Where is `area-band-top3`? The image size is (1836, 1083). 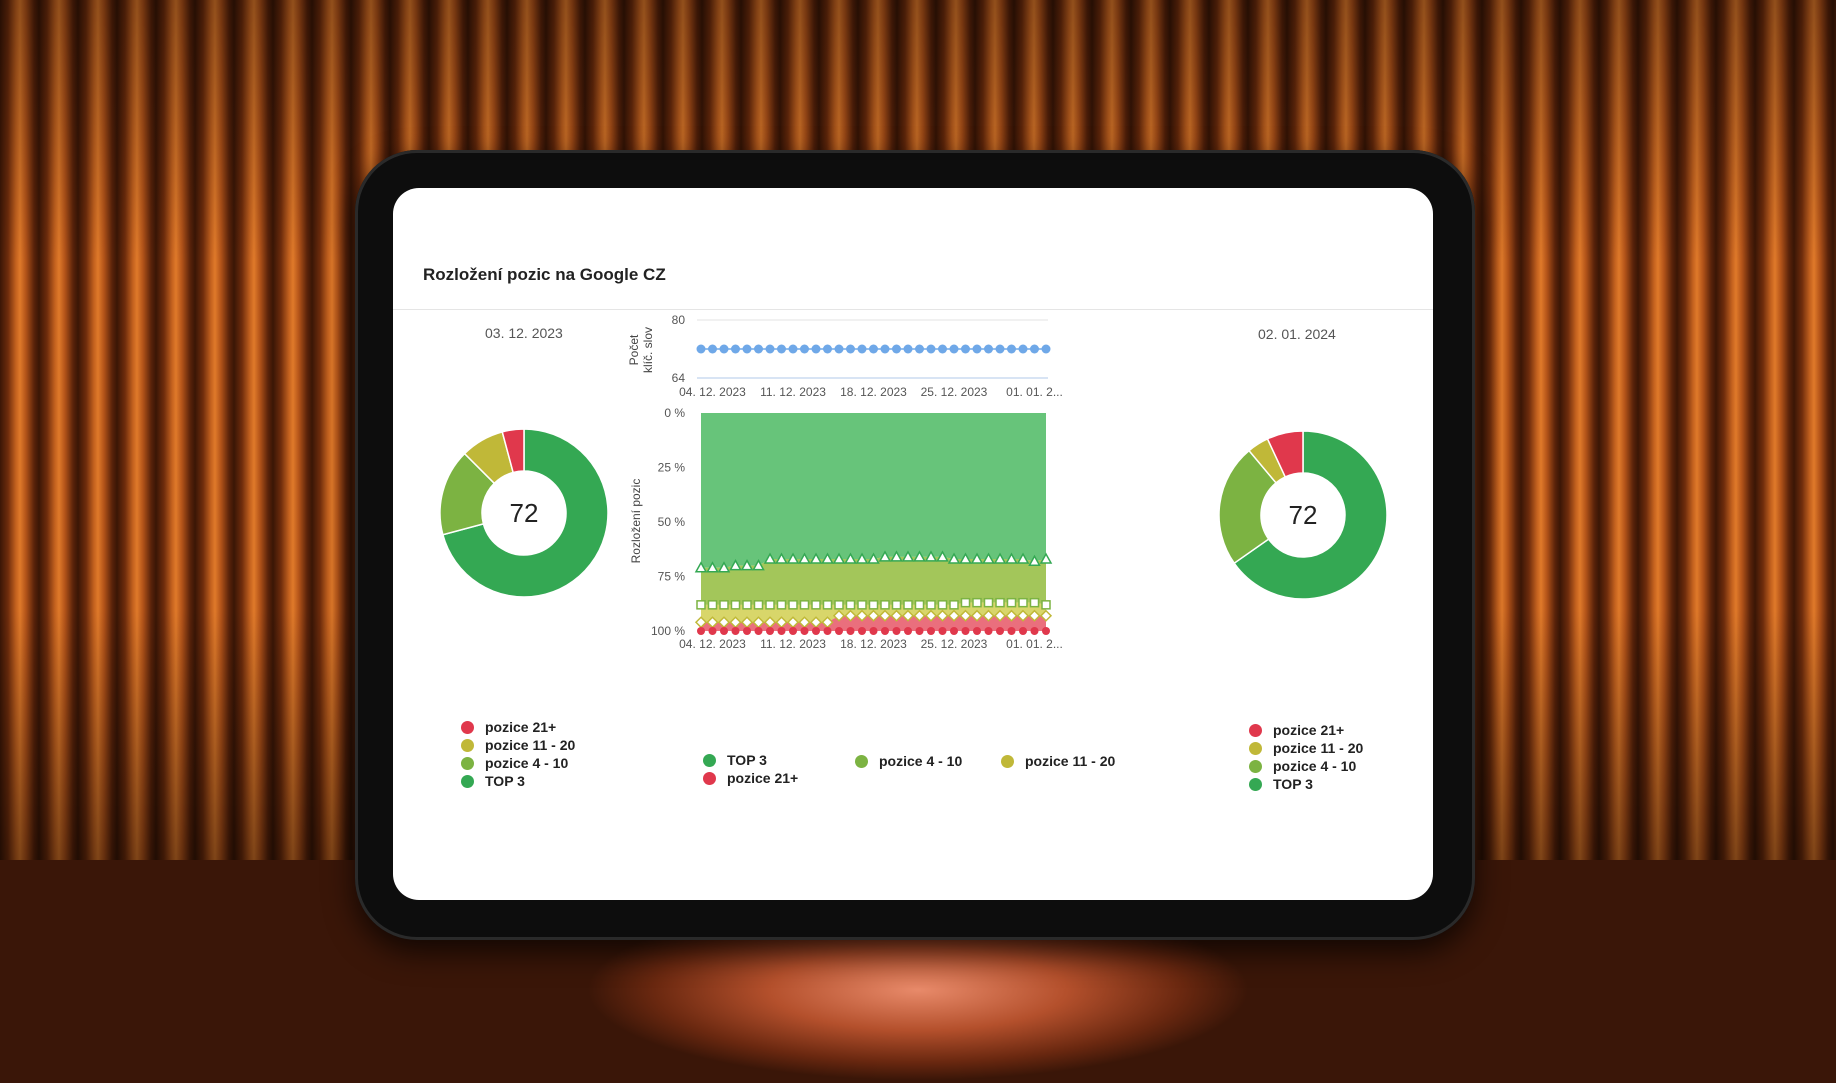 area-band-top3 is located at coordinates (873, 490).